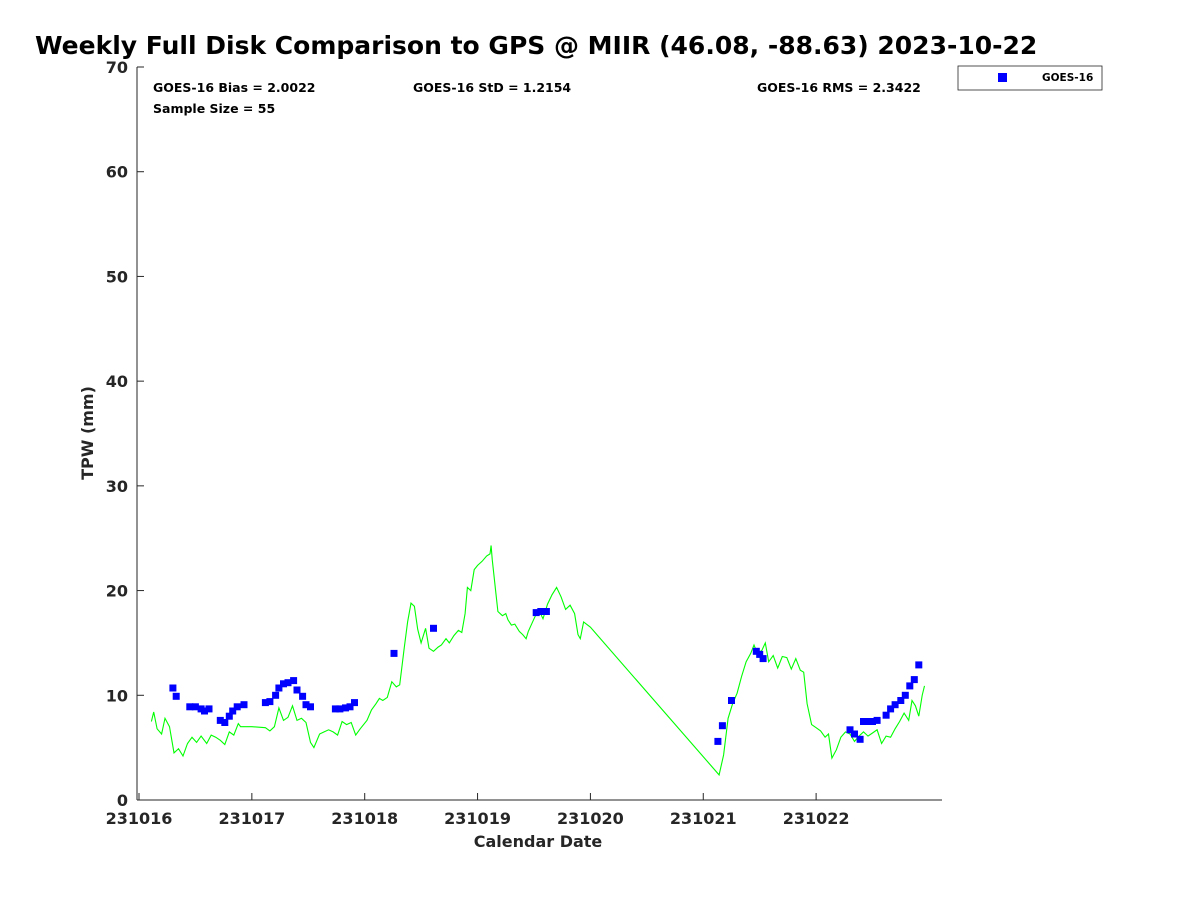 The width and height of the screenshot is (1200, 900). Describe the element at coordinates (251, 818) in the screenshot. I see `x-tick-label: 231017` at that location.